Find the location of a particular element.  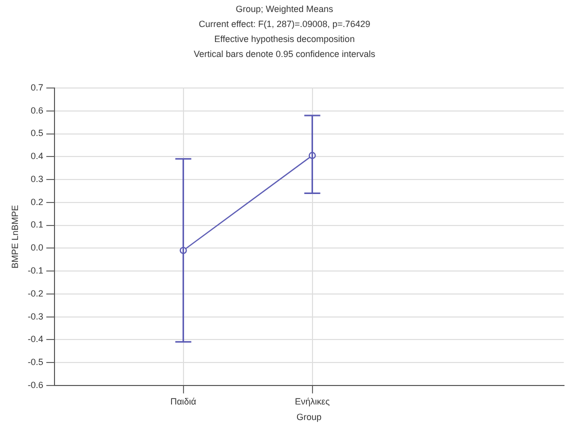

y-tick-label: -0.4 is located at coordinates (36, 339).